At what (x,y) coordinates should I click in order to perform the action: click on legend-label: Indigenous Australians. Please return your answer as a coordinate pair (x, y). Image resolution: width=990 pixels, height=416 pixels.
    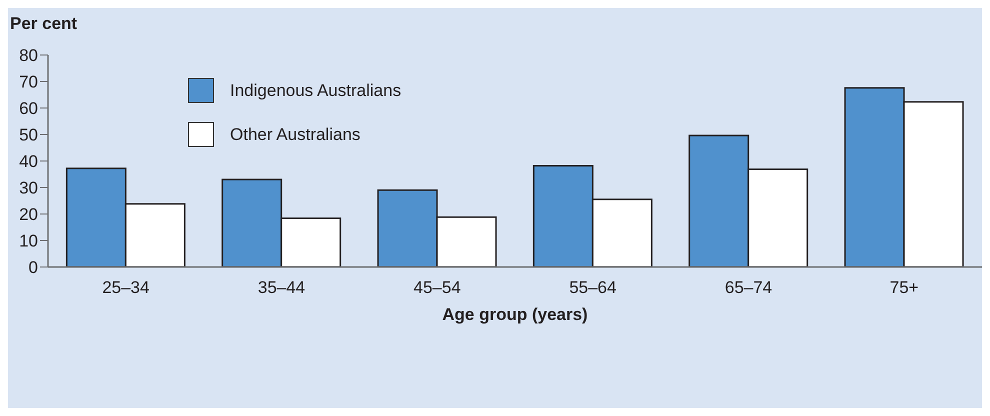
    Looking at the image, I should click on (316, 90).